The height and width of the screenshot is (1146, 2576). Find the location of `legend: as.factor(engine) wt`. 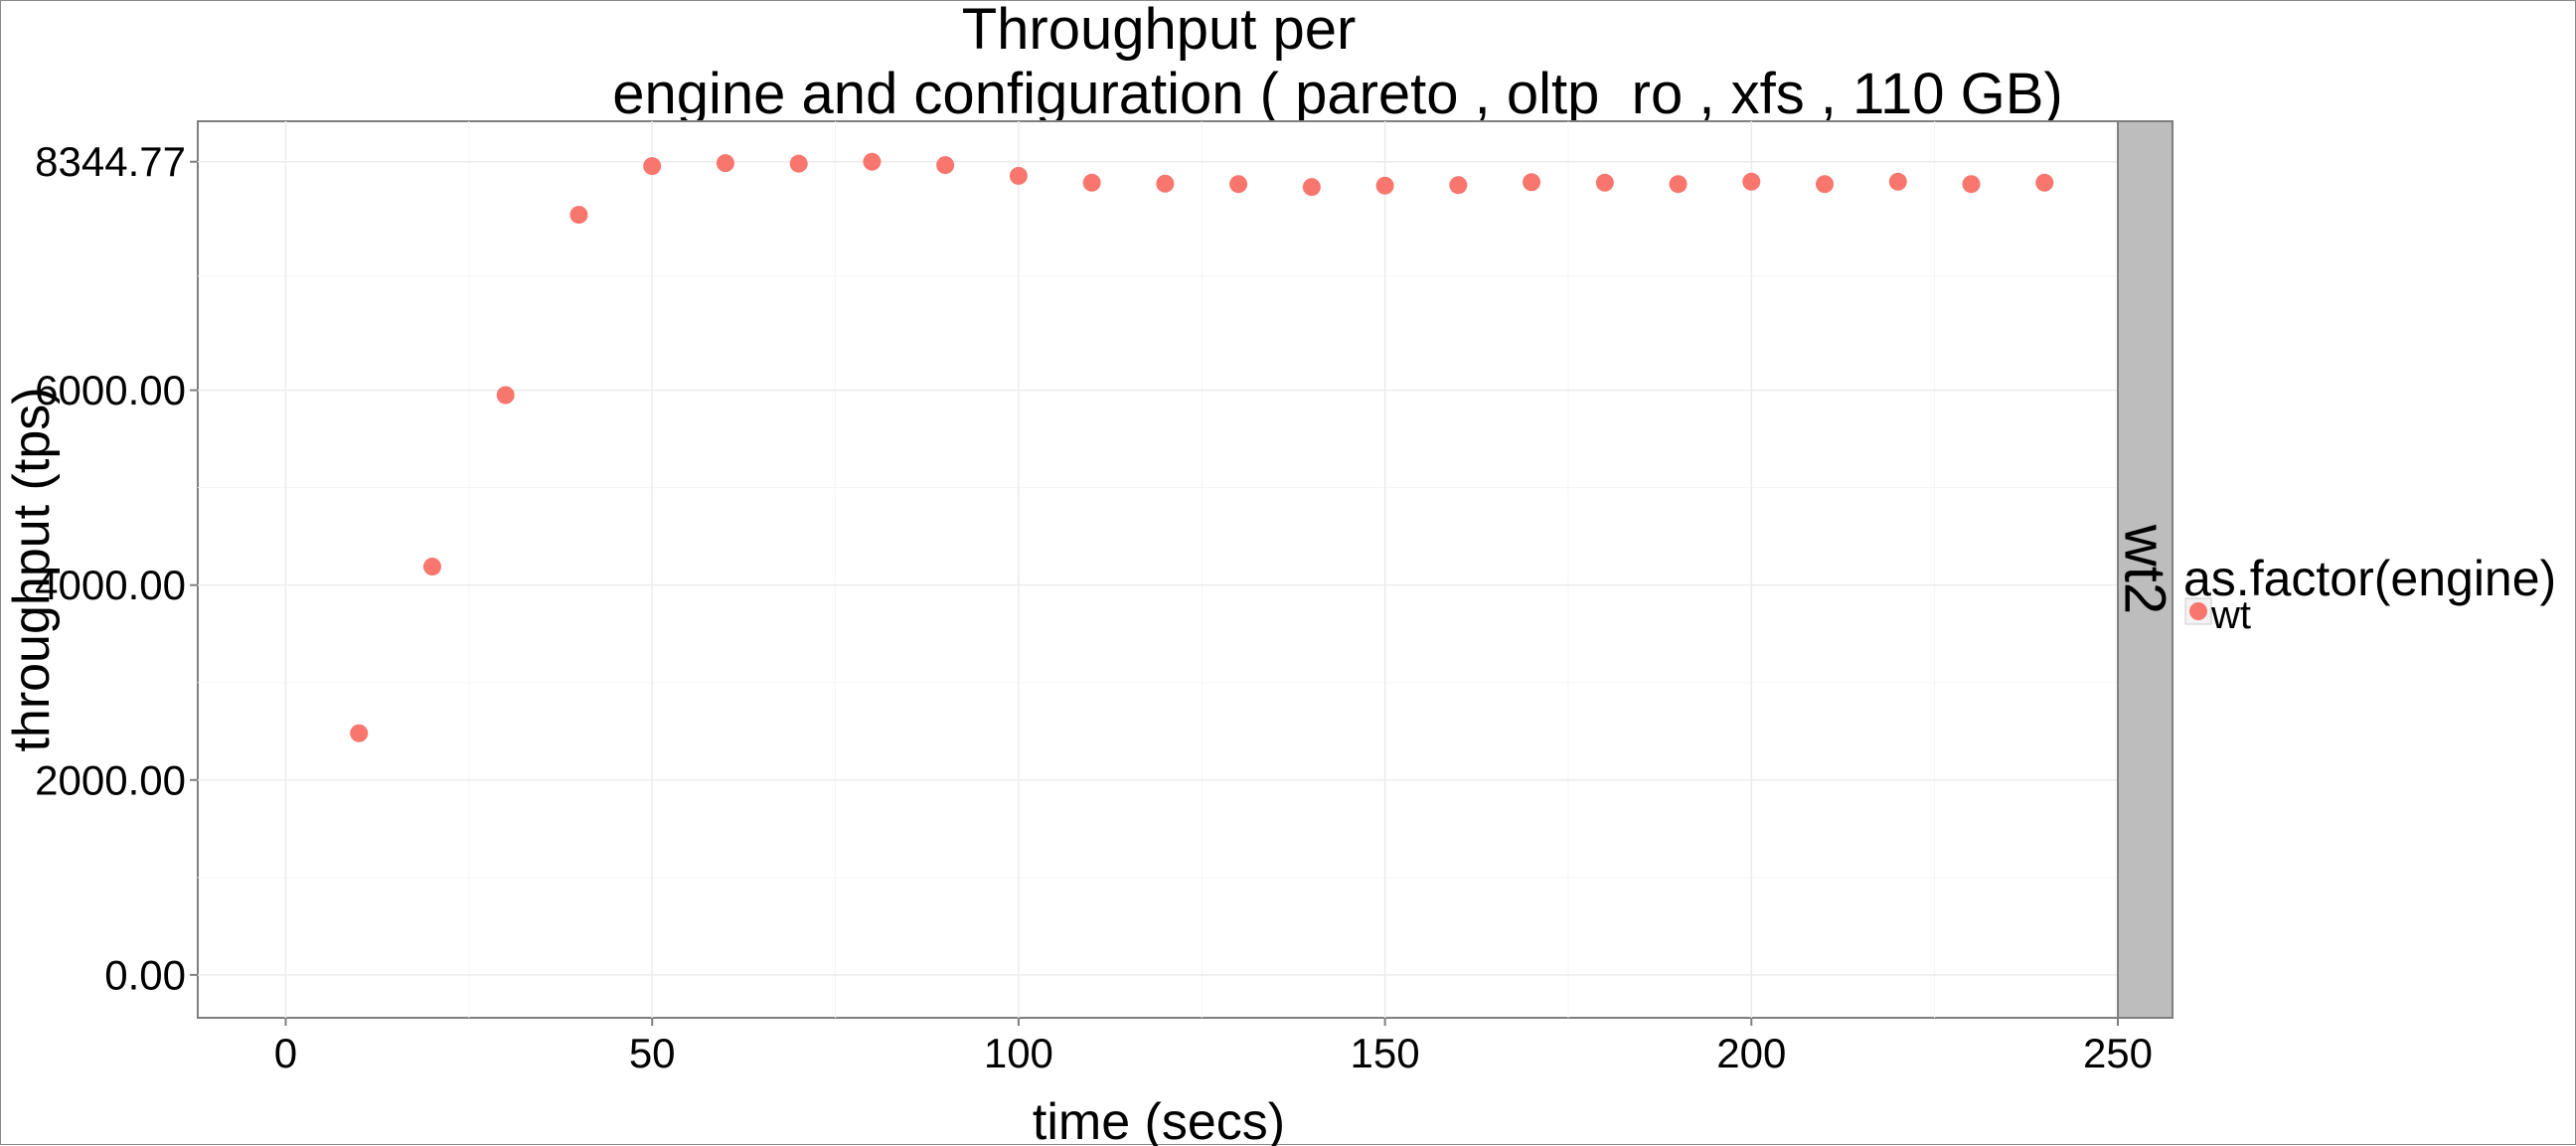

legend: as.factor(engine) wt is located at coordinates (2369, 594).